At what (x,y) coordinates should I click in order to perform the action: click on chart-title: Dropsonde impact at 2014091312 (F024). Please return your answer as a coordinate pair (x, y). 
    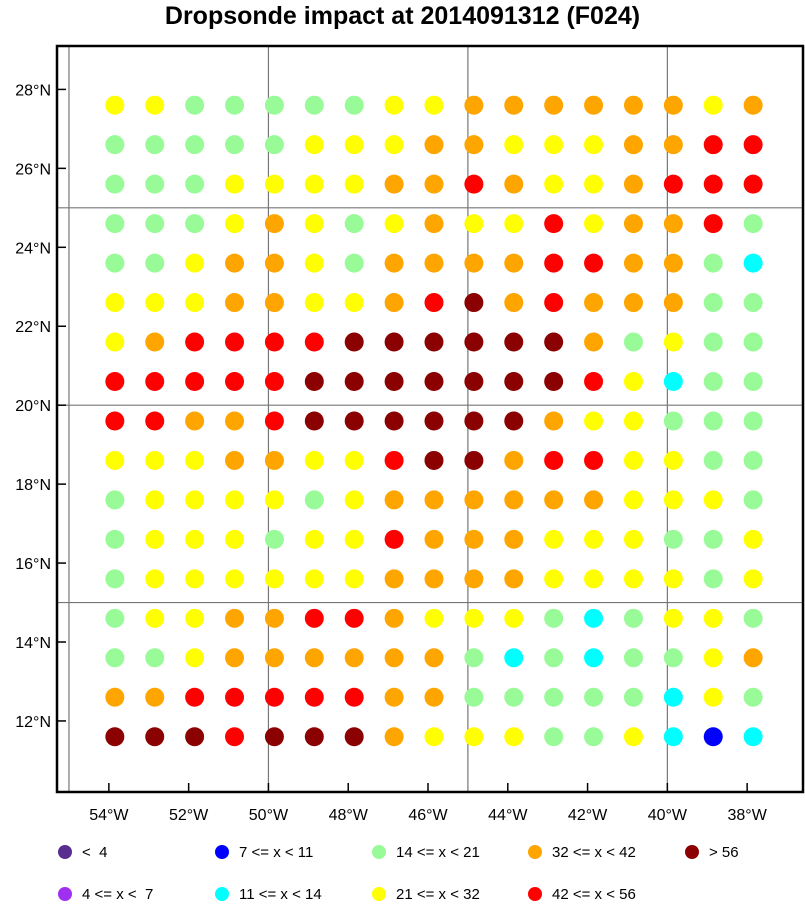
    Looking at the image, I should click on (402, 16).